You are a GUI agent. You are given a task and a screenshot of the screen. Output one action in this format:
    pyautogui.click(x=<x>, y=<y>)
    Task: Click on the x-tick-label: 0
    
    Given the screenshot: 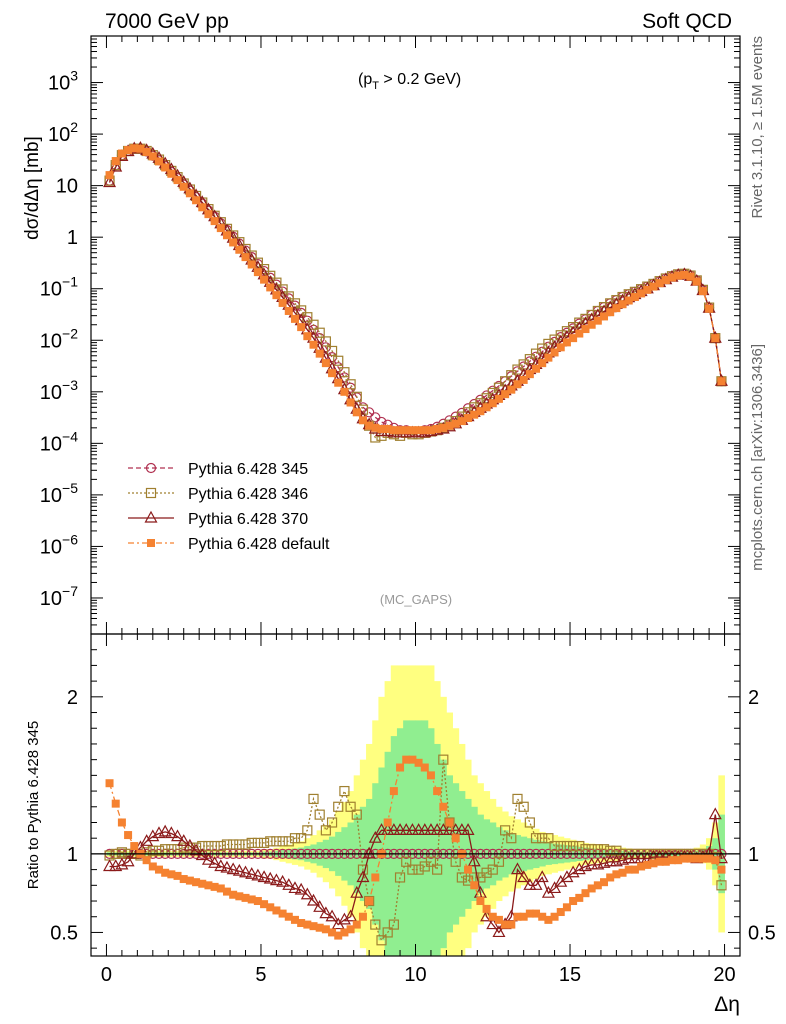 What is the action you would take?
    pyautogui.click(x=106, y=975)
    